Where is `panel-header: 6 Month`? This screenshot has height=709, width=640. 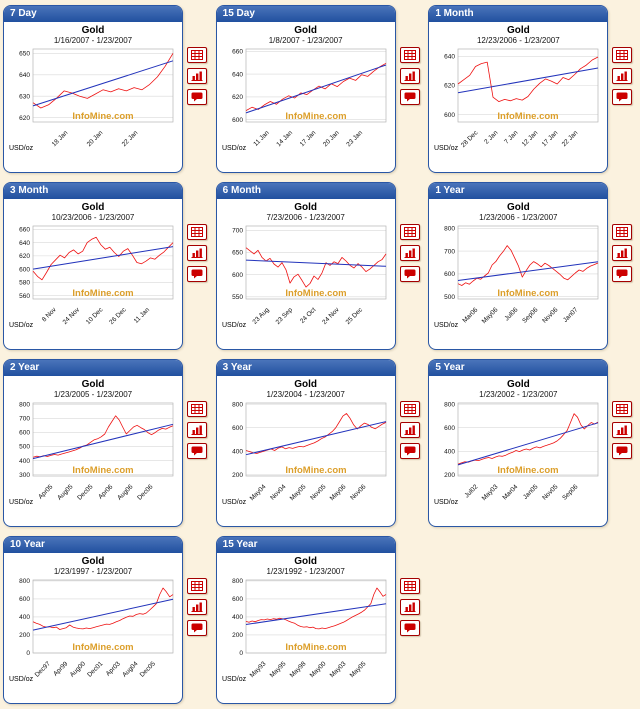
panel-header: 6 Month is located at coordinates (305, 191).